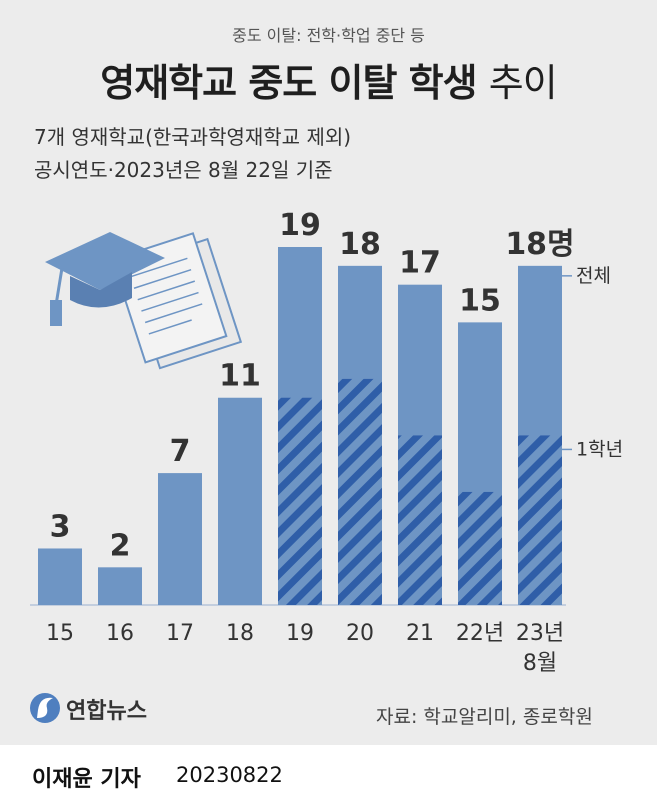 The image size is (657, 805). Describe the element at coordinates (86, 779) in the screenshot. I see `byline: 이재윤 기자` at that location.